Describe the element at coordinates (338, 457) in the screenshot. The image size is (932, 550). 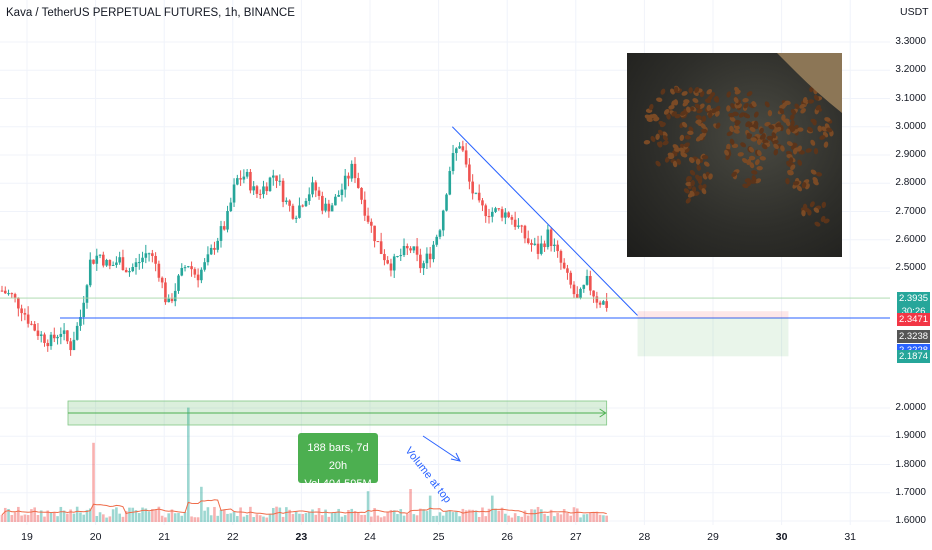
I see `measure-bars: 188 bars, 7d 20h` at that location.